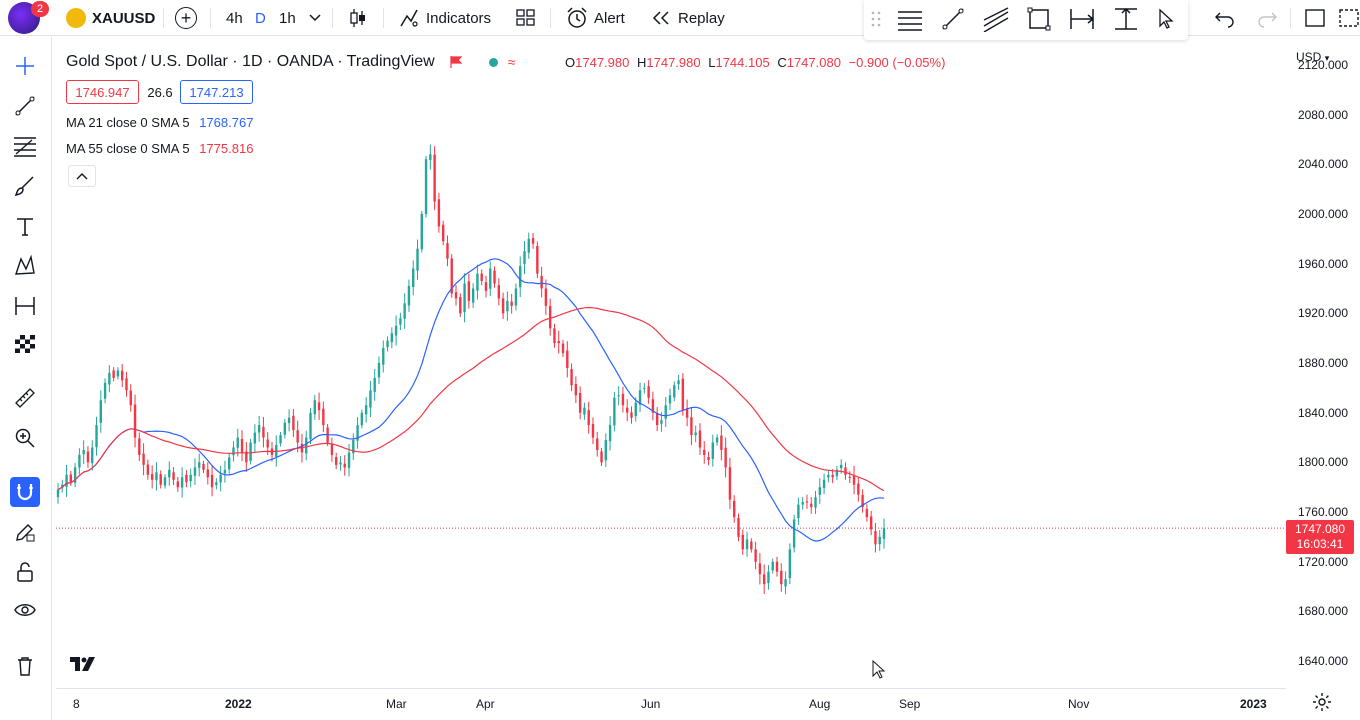 Image resolution: width=1360 pixels, height=720 pixels. I want to click on indicators-icon, so click(409, 18).